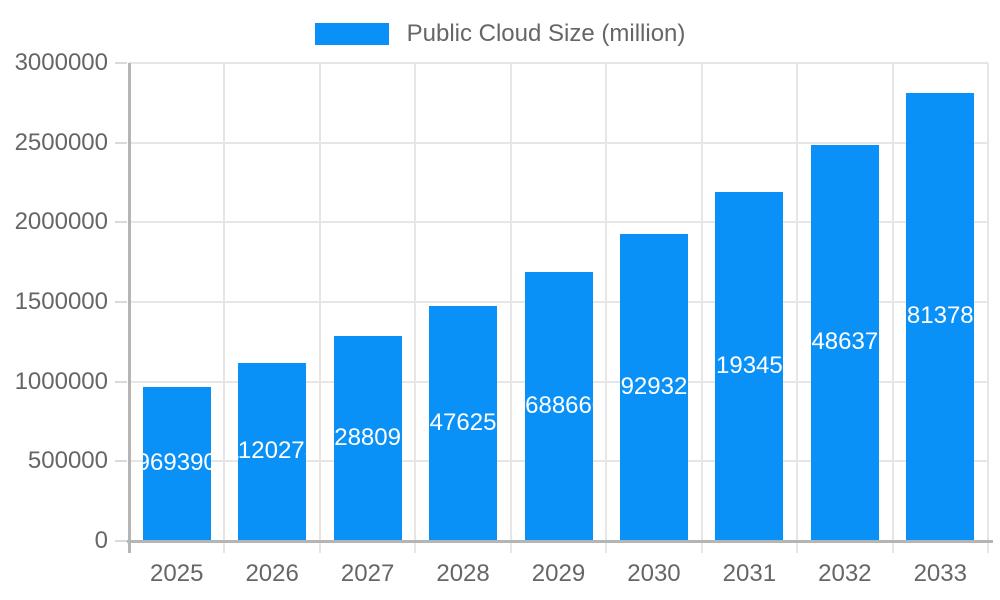 The height and width of the screenshot is (600, 1000). I want to click on bar-value-label: 2486377, so click(845, 342).